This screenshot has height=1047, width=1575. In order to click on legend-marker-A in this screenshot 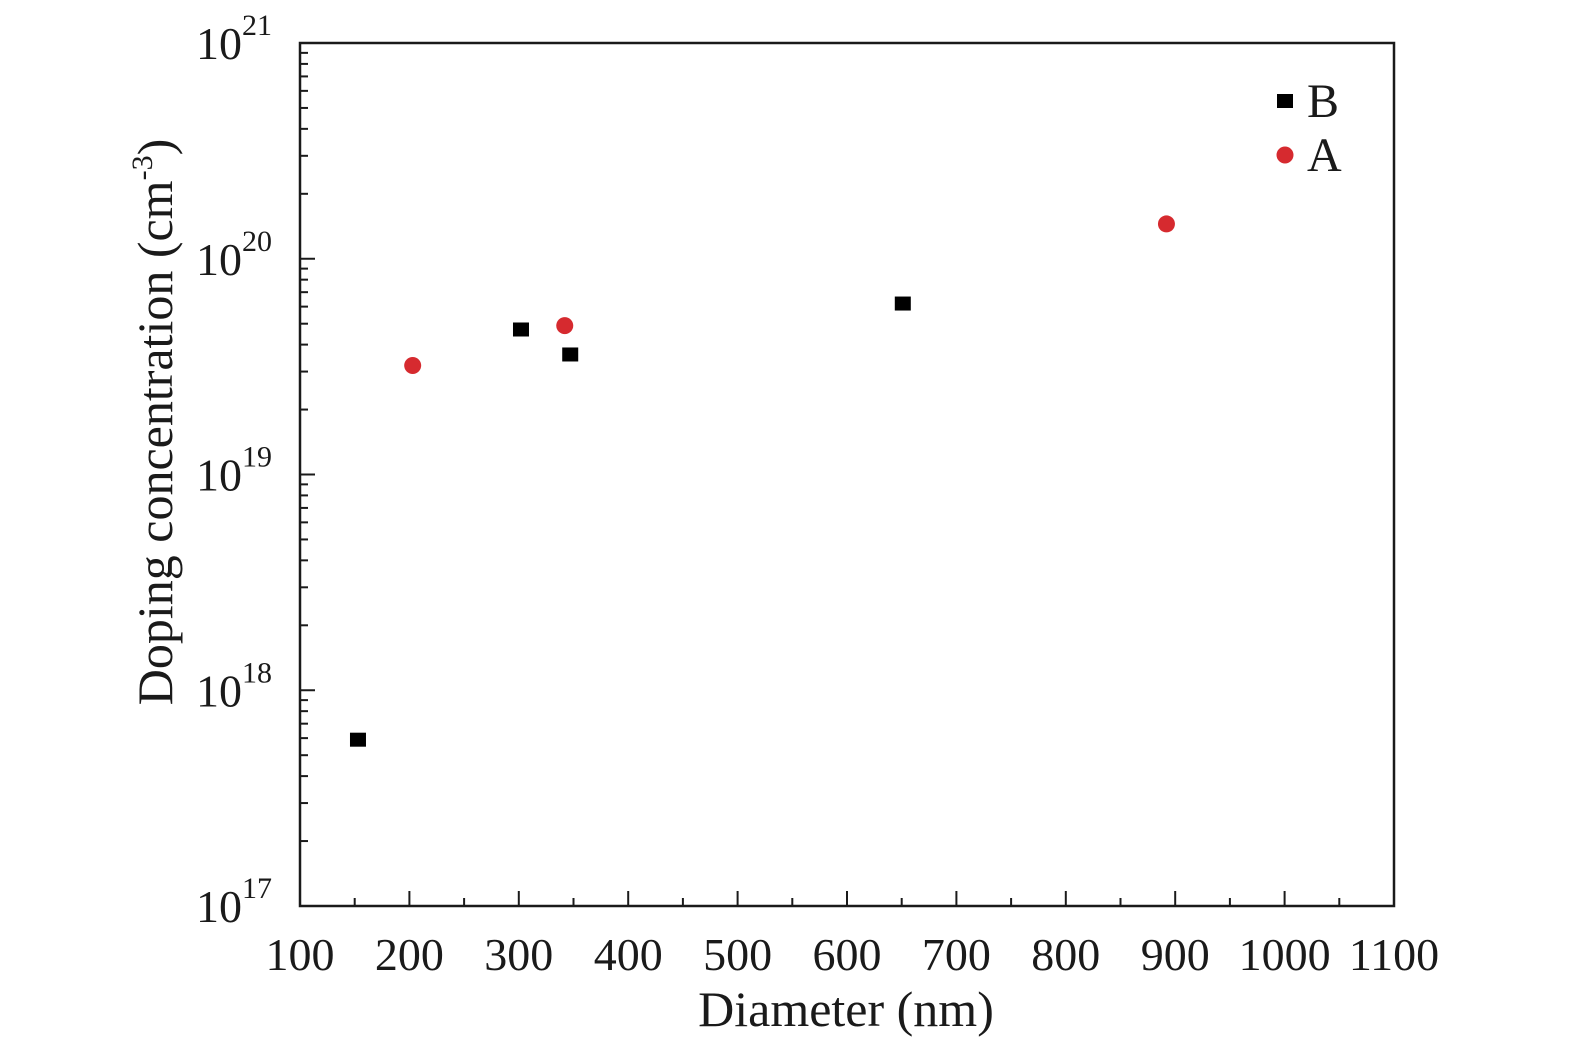, I will do `click(1285, 155)`.